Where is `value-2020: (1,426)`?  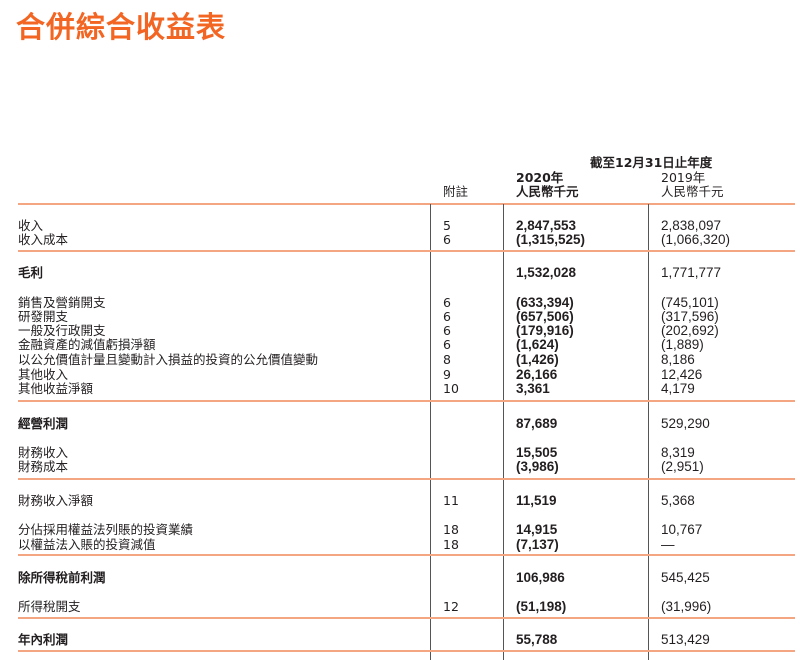 value-2020: (1,426) is located at coordinates (537, 359).